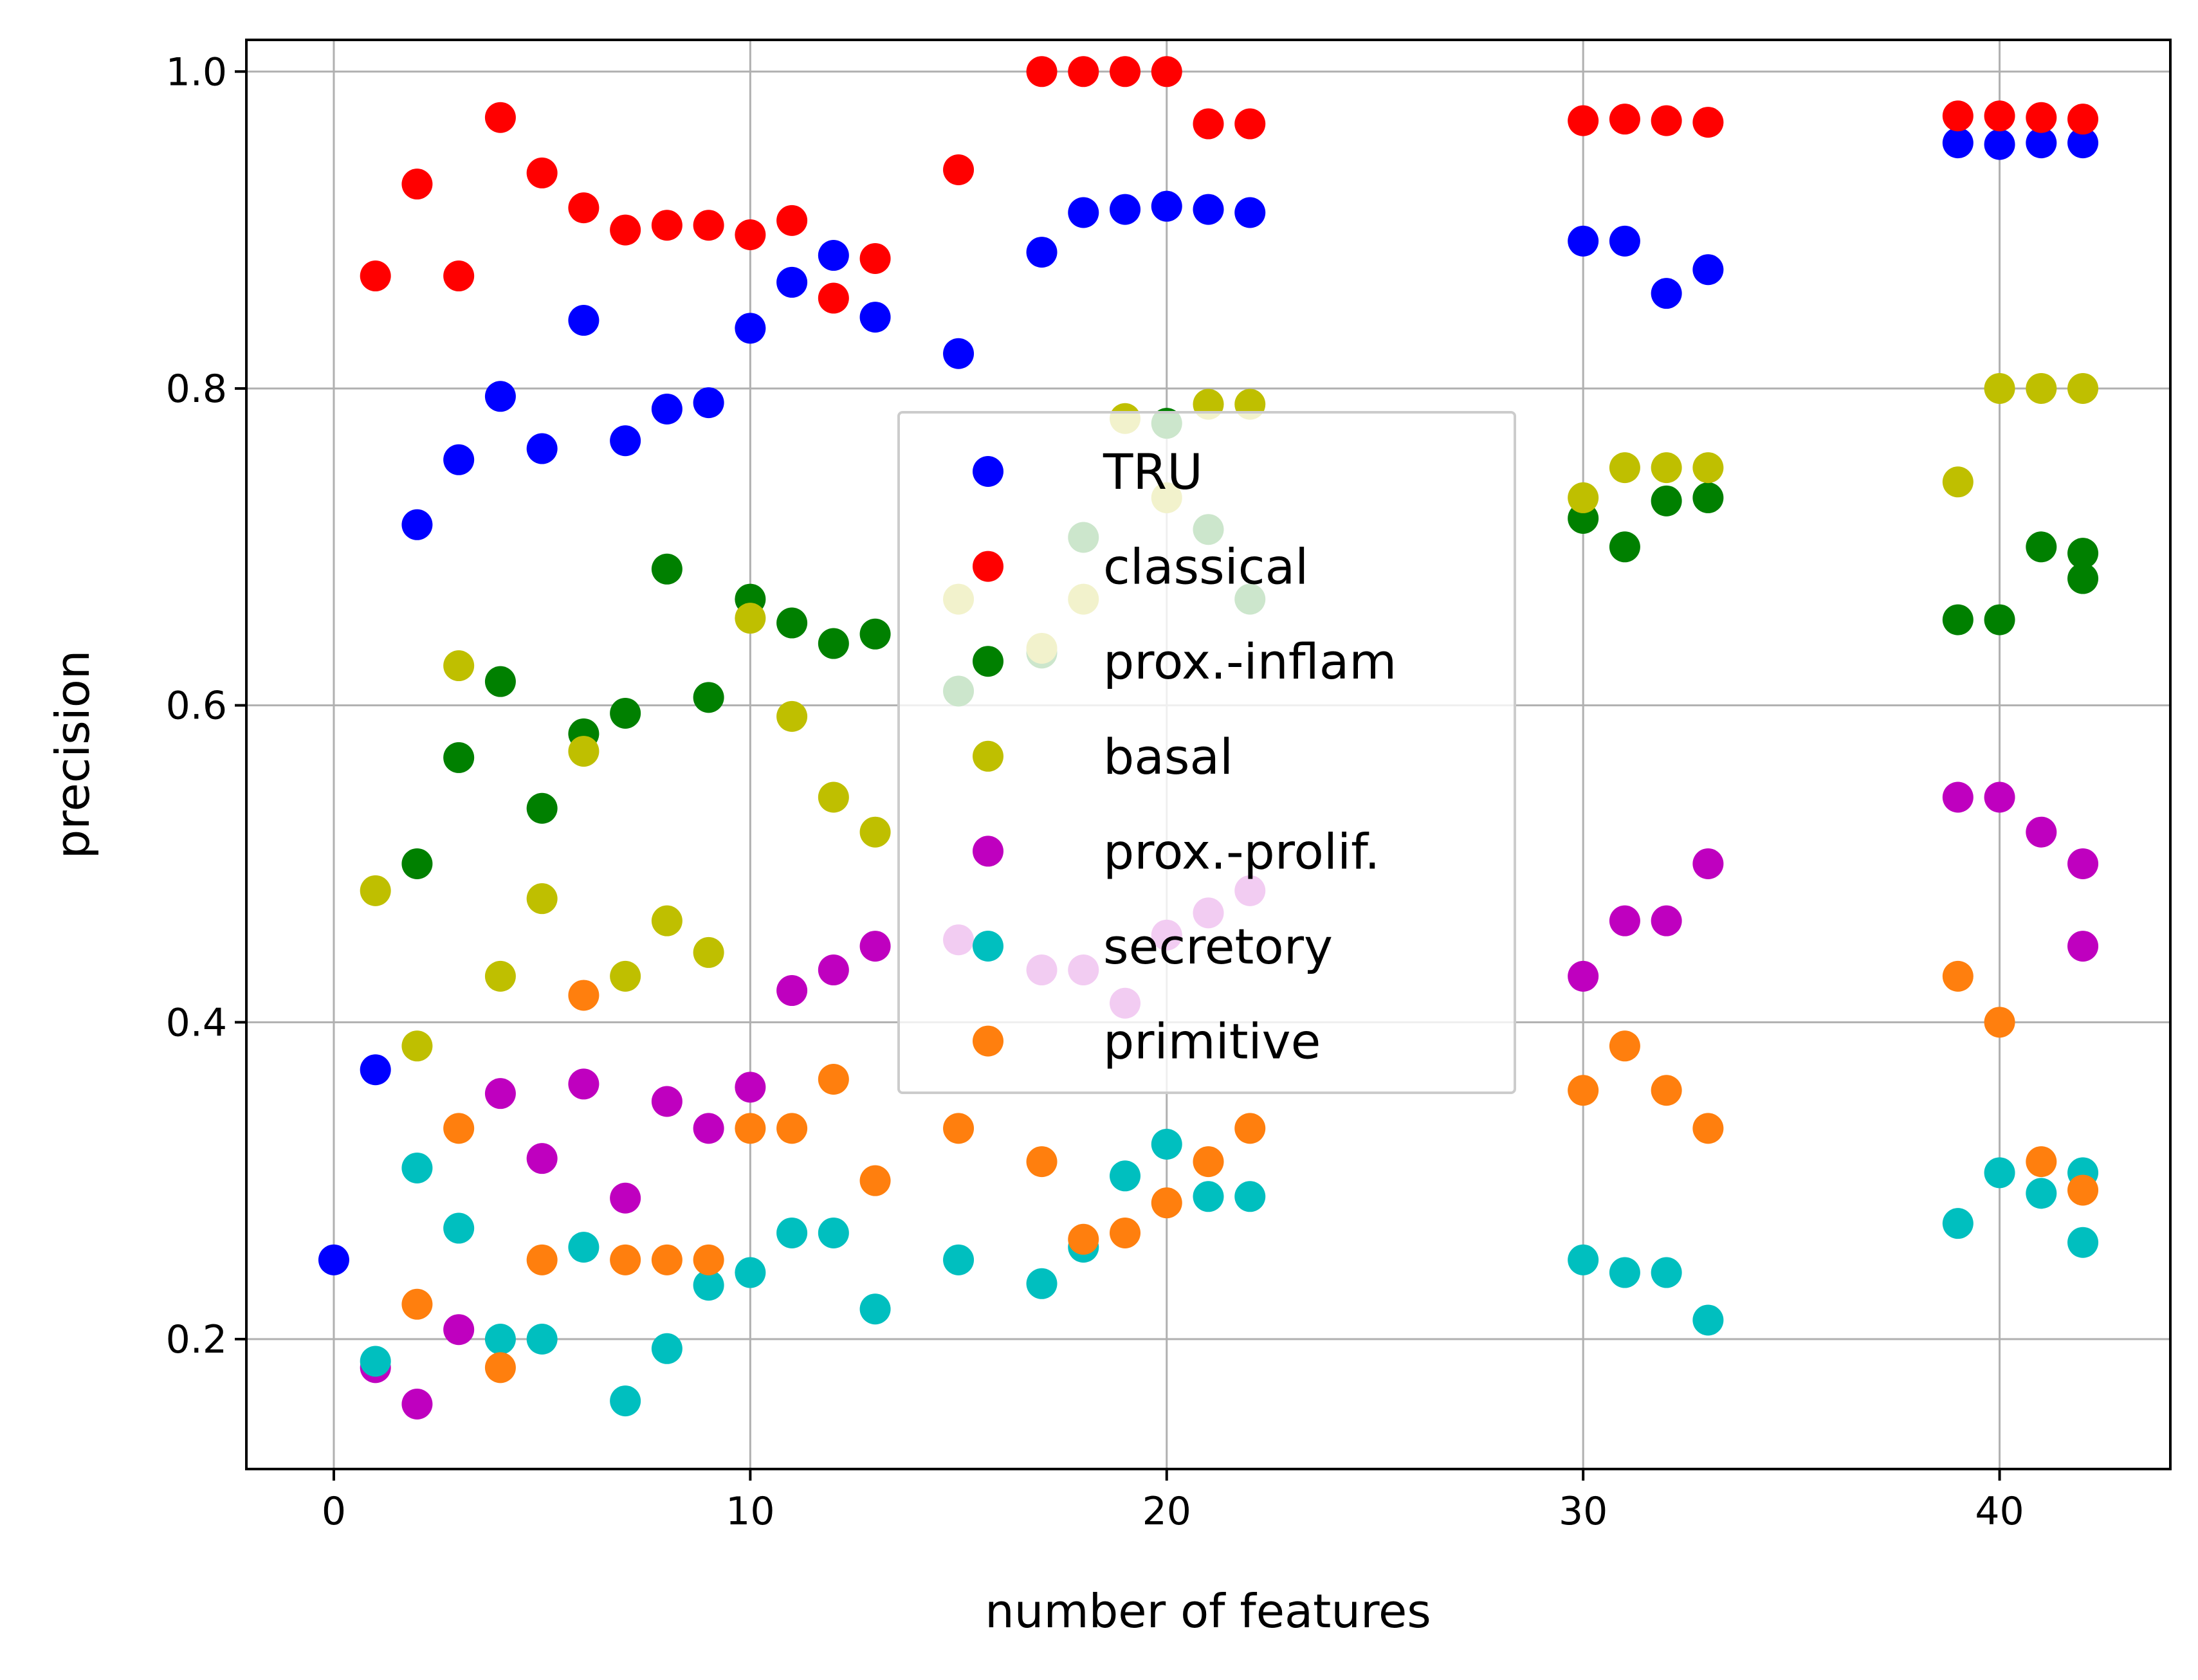 The height and width of the screenshot is (1680, 2198). I want to click on legend-label: prox.-inflam, so click(1250, 661).